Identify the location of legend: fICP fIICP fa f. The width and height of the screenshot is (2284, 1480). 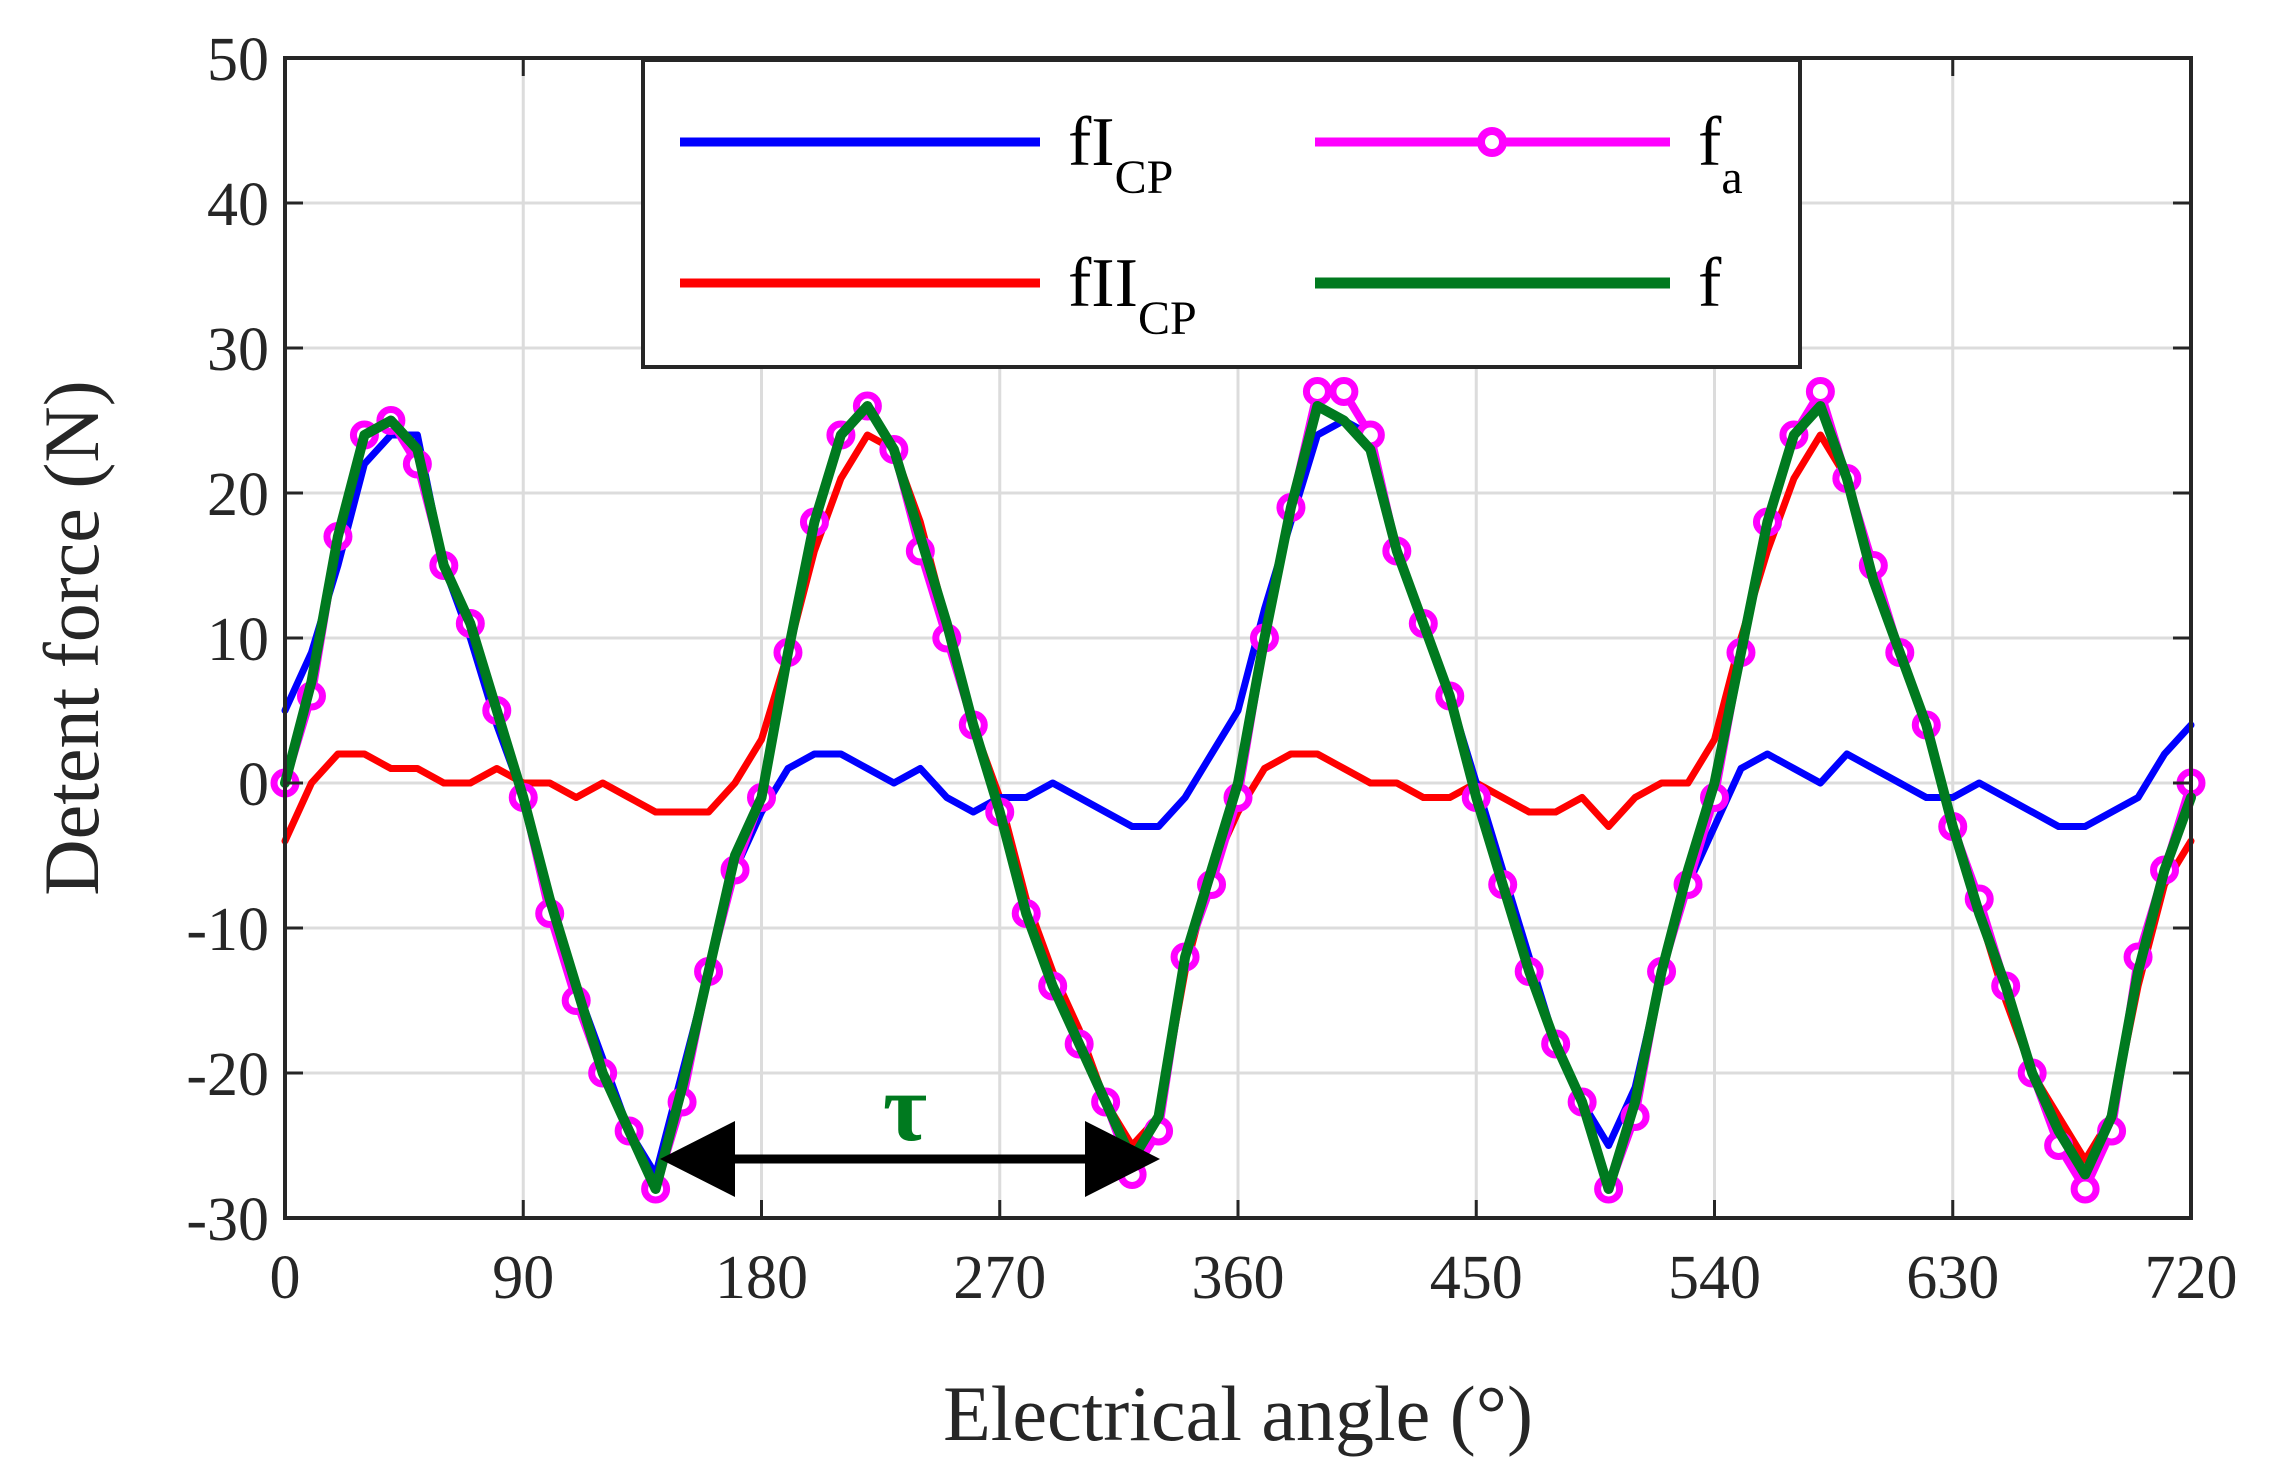
(1221, 213).